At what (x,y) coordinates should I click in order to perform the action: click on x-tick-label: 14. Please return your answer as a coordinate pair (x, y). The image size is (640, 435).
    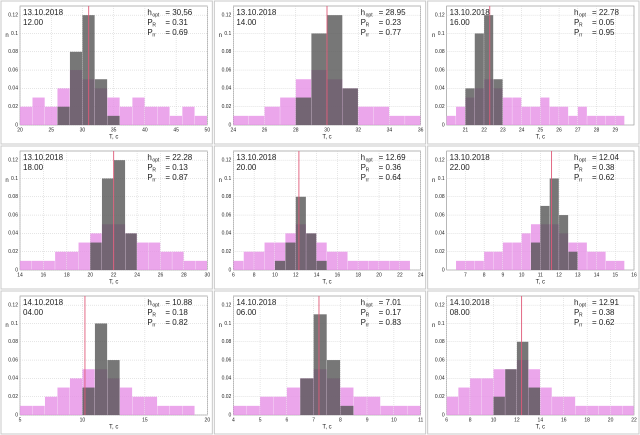
    Looking at the image, I should click on (597, 275).